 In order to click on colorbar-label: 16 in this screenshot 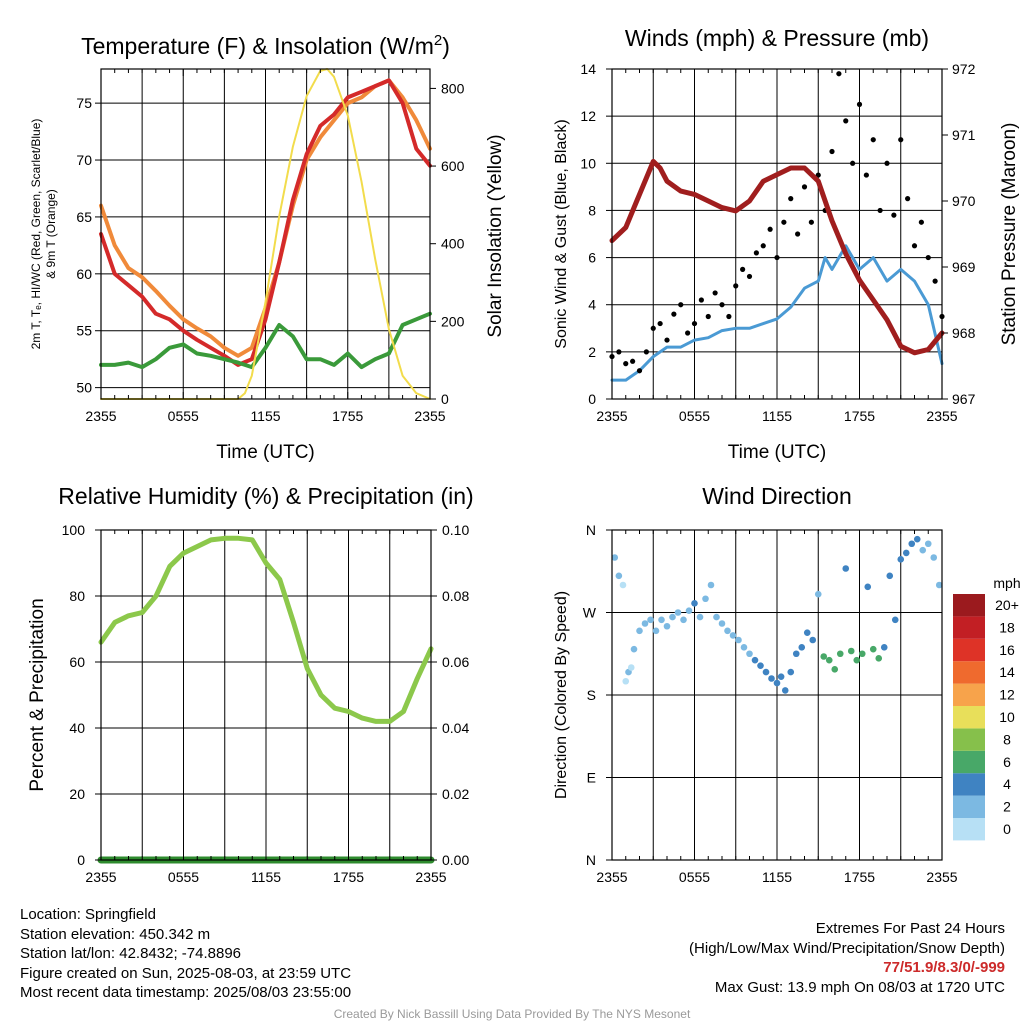, I will do `click(1007, 650)`.